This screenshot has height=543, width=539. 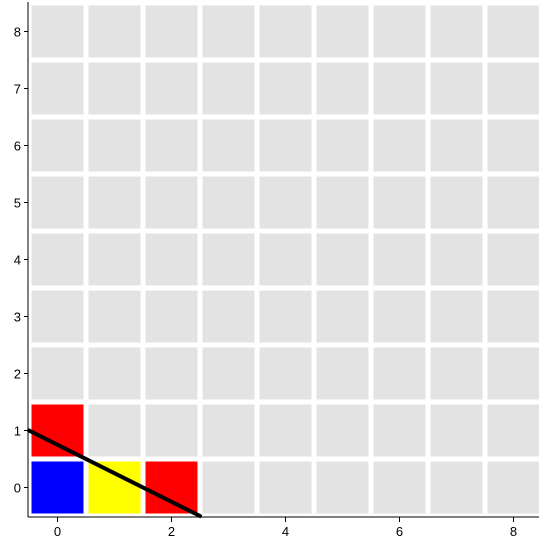 I want to click on x-tick-label: 4, so click(x=285, y=531).